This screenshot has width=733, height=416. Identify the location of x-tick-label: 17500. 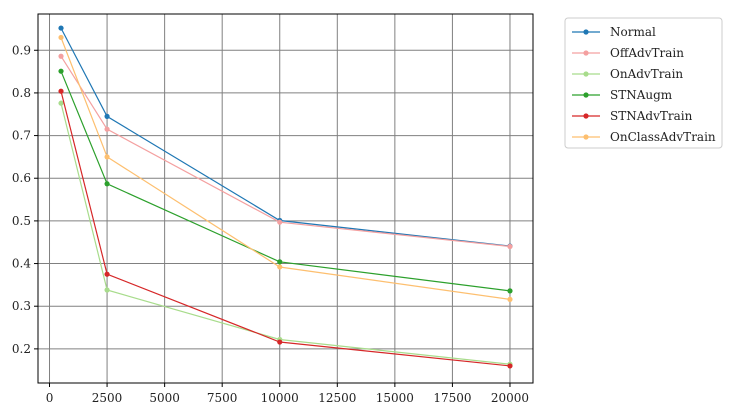
(452, 398).